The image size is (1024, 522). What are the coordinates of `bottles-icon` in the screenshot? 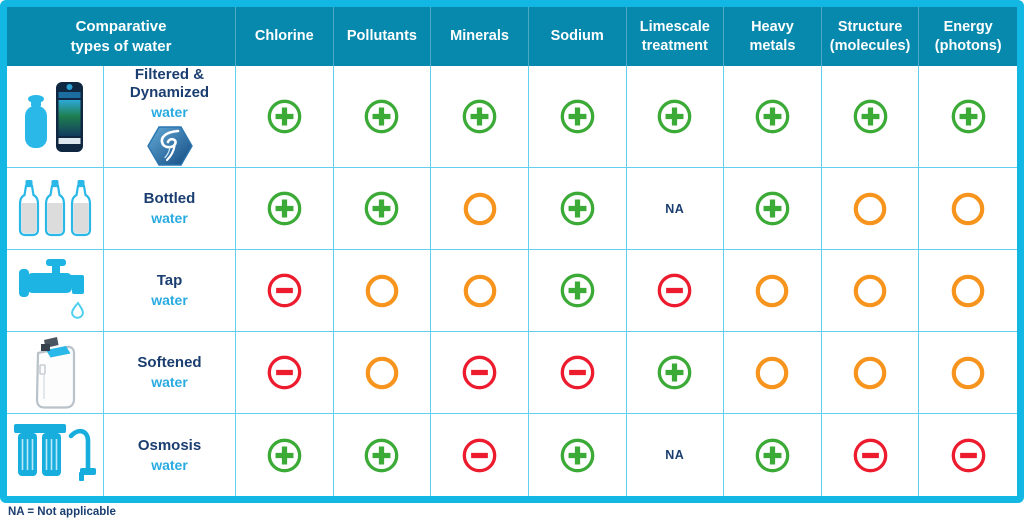 It's located at (55, 209).